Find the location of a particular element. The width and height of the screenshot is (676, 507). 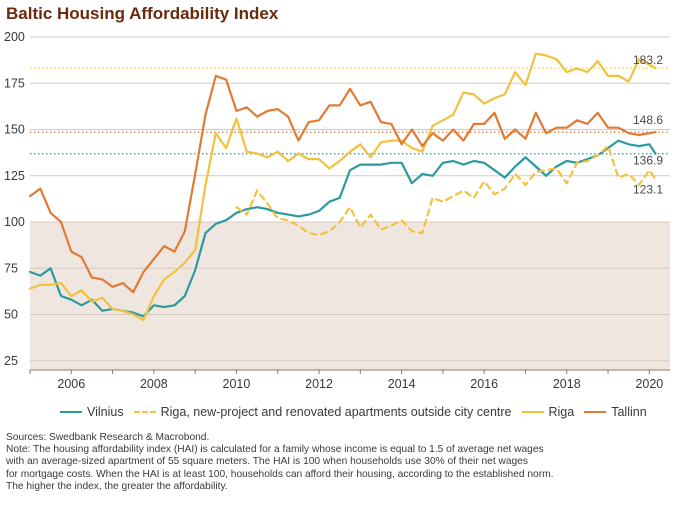

source-note: Sources: Swedbank Research & Macrobond. is located at coordinates (108, 437).